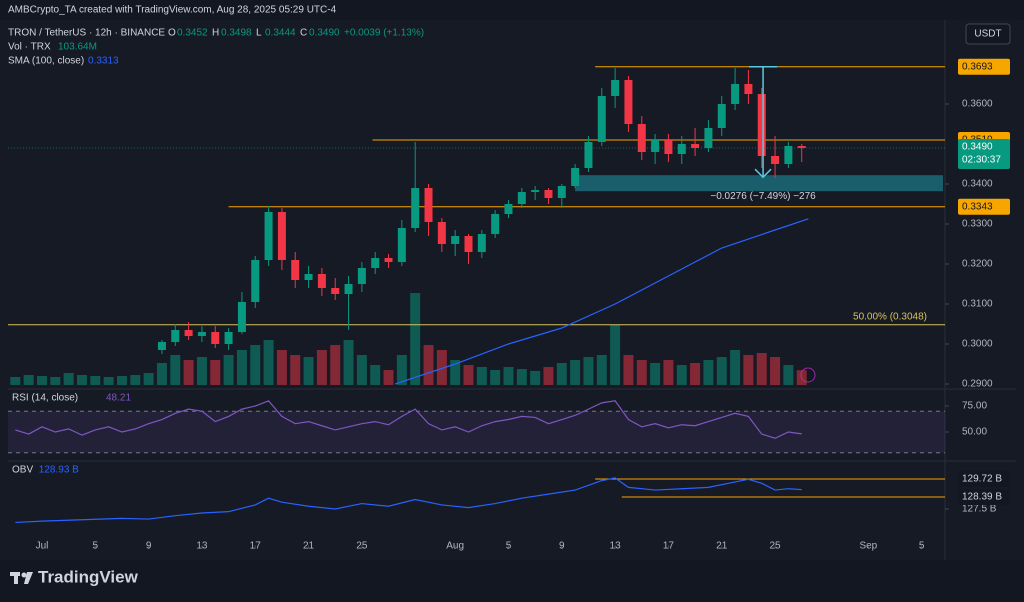  What do you see at coordinates (977, 206) in the screenshot?
I see `level-label: 0.3343` at bounding box center [977, 206].